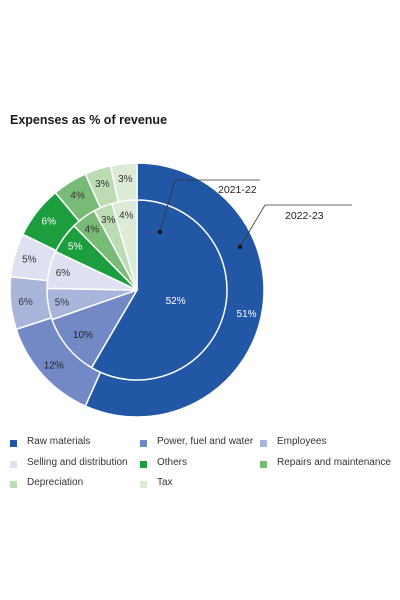 Image resolution: width=400 pixels, height=600 pixels. I want to click on series-callouts: 2021-22 2022-23, so click(254, 214).